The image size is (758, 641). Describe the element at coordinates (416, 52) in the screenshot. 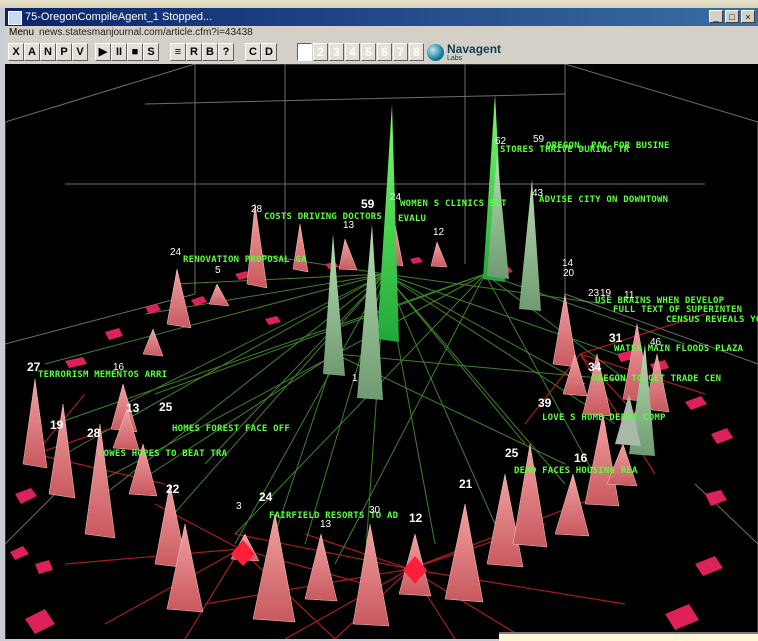

I see `view-8-button: 8` at that location.